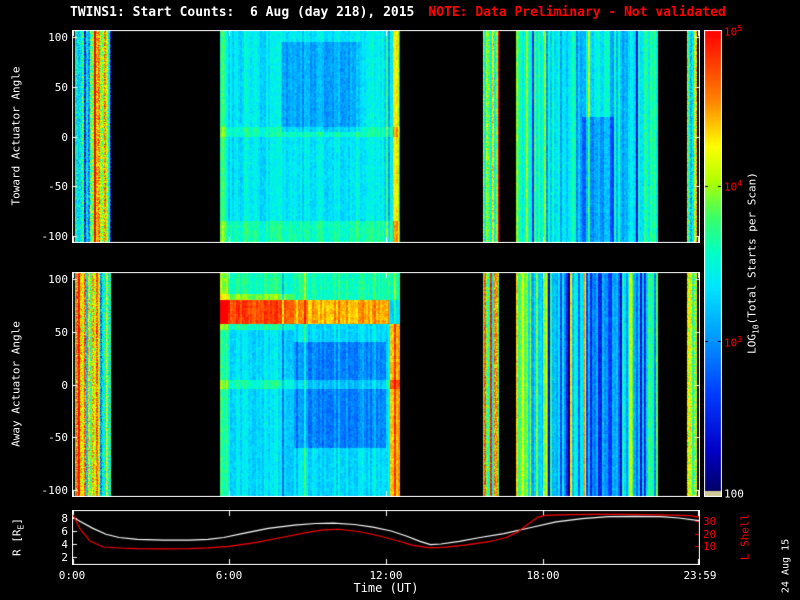  I want to click on xtick-6:00: 6:00, so click(229, 575).